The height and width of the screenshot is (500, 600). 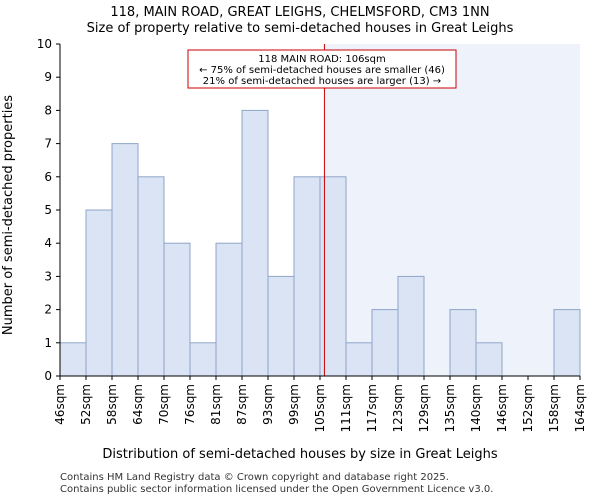 I want to click on bar-123sqm, so click(x=411, y=326).